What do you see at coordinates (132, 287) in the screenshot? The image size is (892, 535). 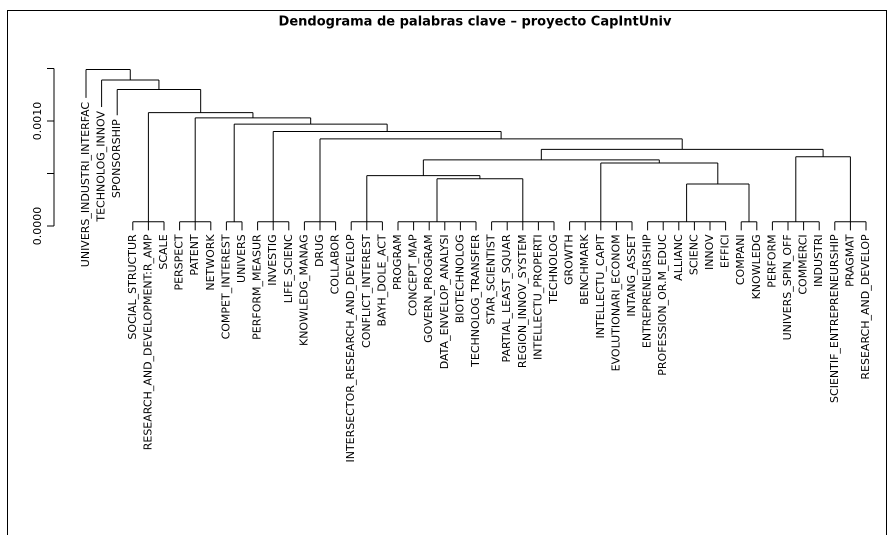 I see `leaf-label: SOCIAL_STRUCTUR` at bounding box center [132, 287].